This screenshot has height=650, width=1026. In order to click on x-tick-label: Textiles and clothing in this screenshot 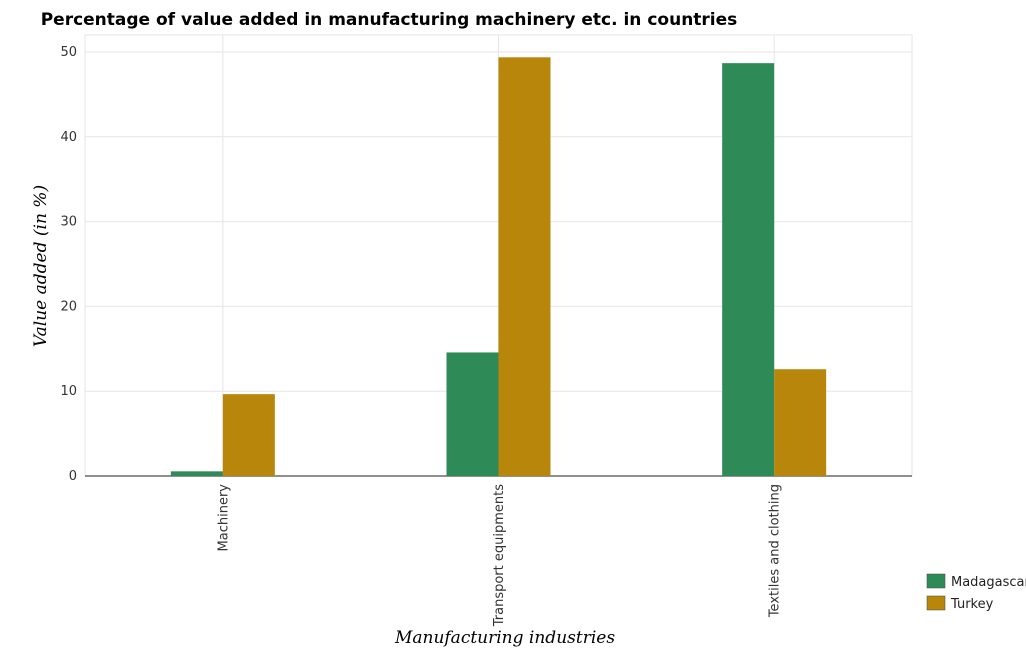, I will do `click(775, 551)`.